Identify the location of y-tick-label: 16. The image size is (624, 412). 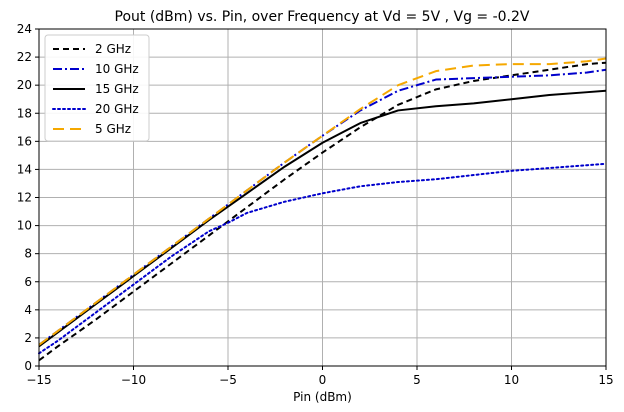
(24, 141).